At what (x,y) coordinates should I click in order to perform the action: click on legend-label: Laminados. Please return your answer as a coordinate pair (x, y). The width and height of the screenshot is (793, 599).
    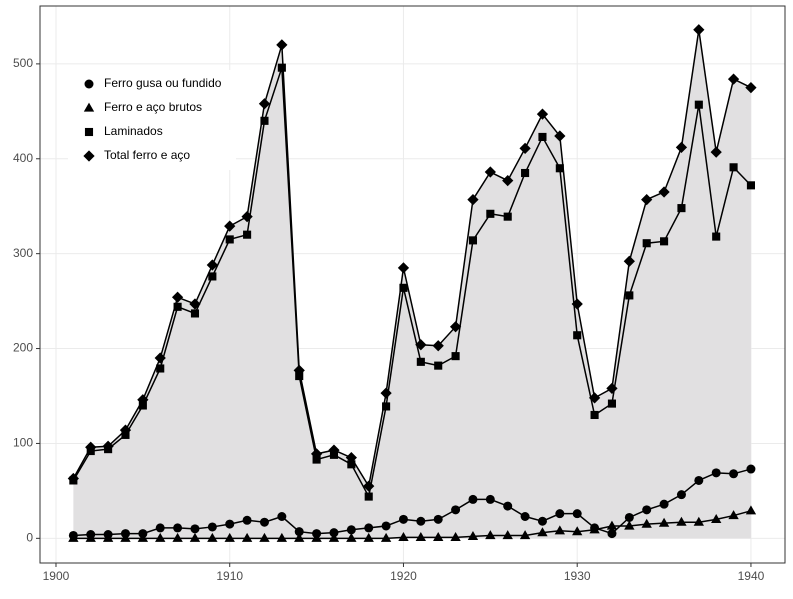
    Looking at the image, I should click on (133, 131).